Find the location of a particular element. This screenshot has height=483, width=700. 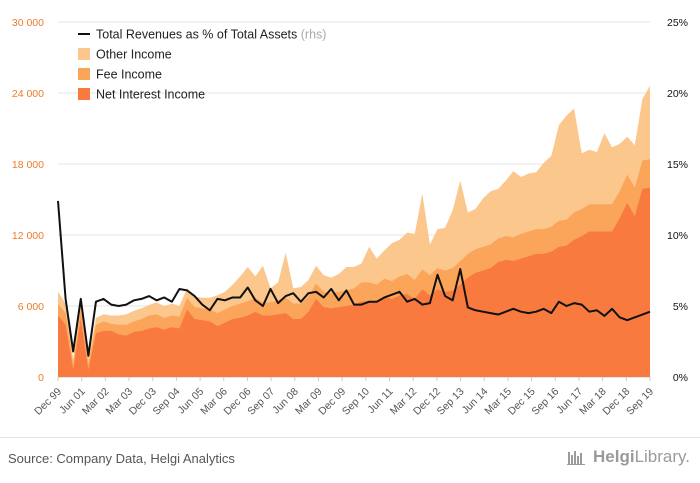

brand-name: Helgi is located at coordinates (614, 456).